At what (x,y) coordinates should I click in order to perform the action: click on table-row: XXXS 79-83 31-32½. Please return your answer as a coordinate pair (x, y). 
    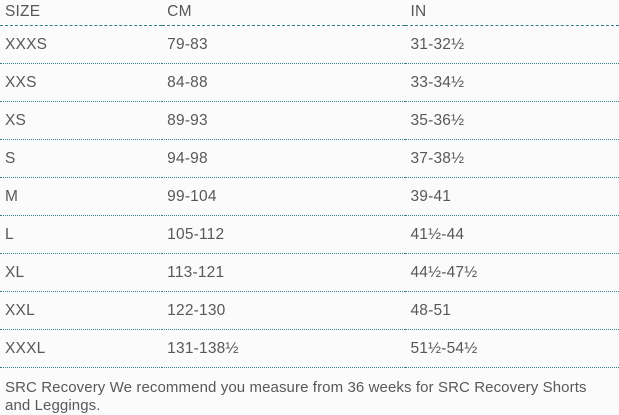
    Looking at the image, I should click on (309, 44).